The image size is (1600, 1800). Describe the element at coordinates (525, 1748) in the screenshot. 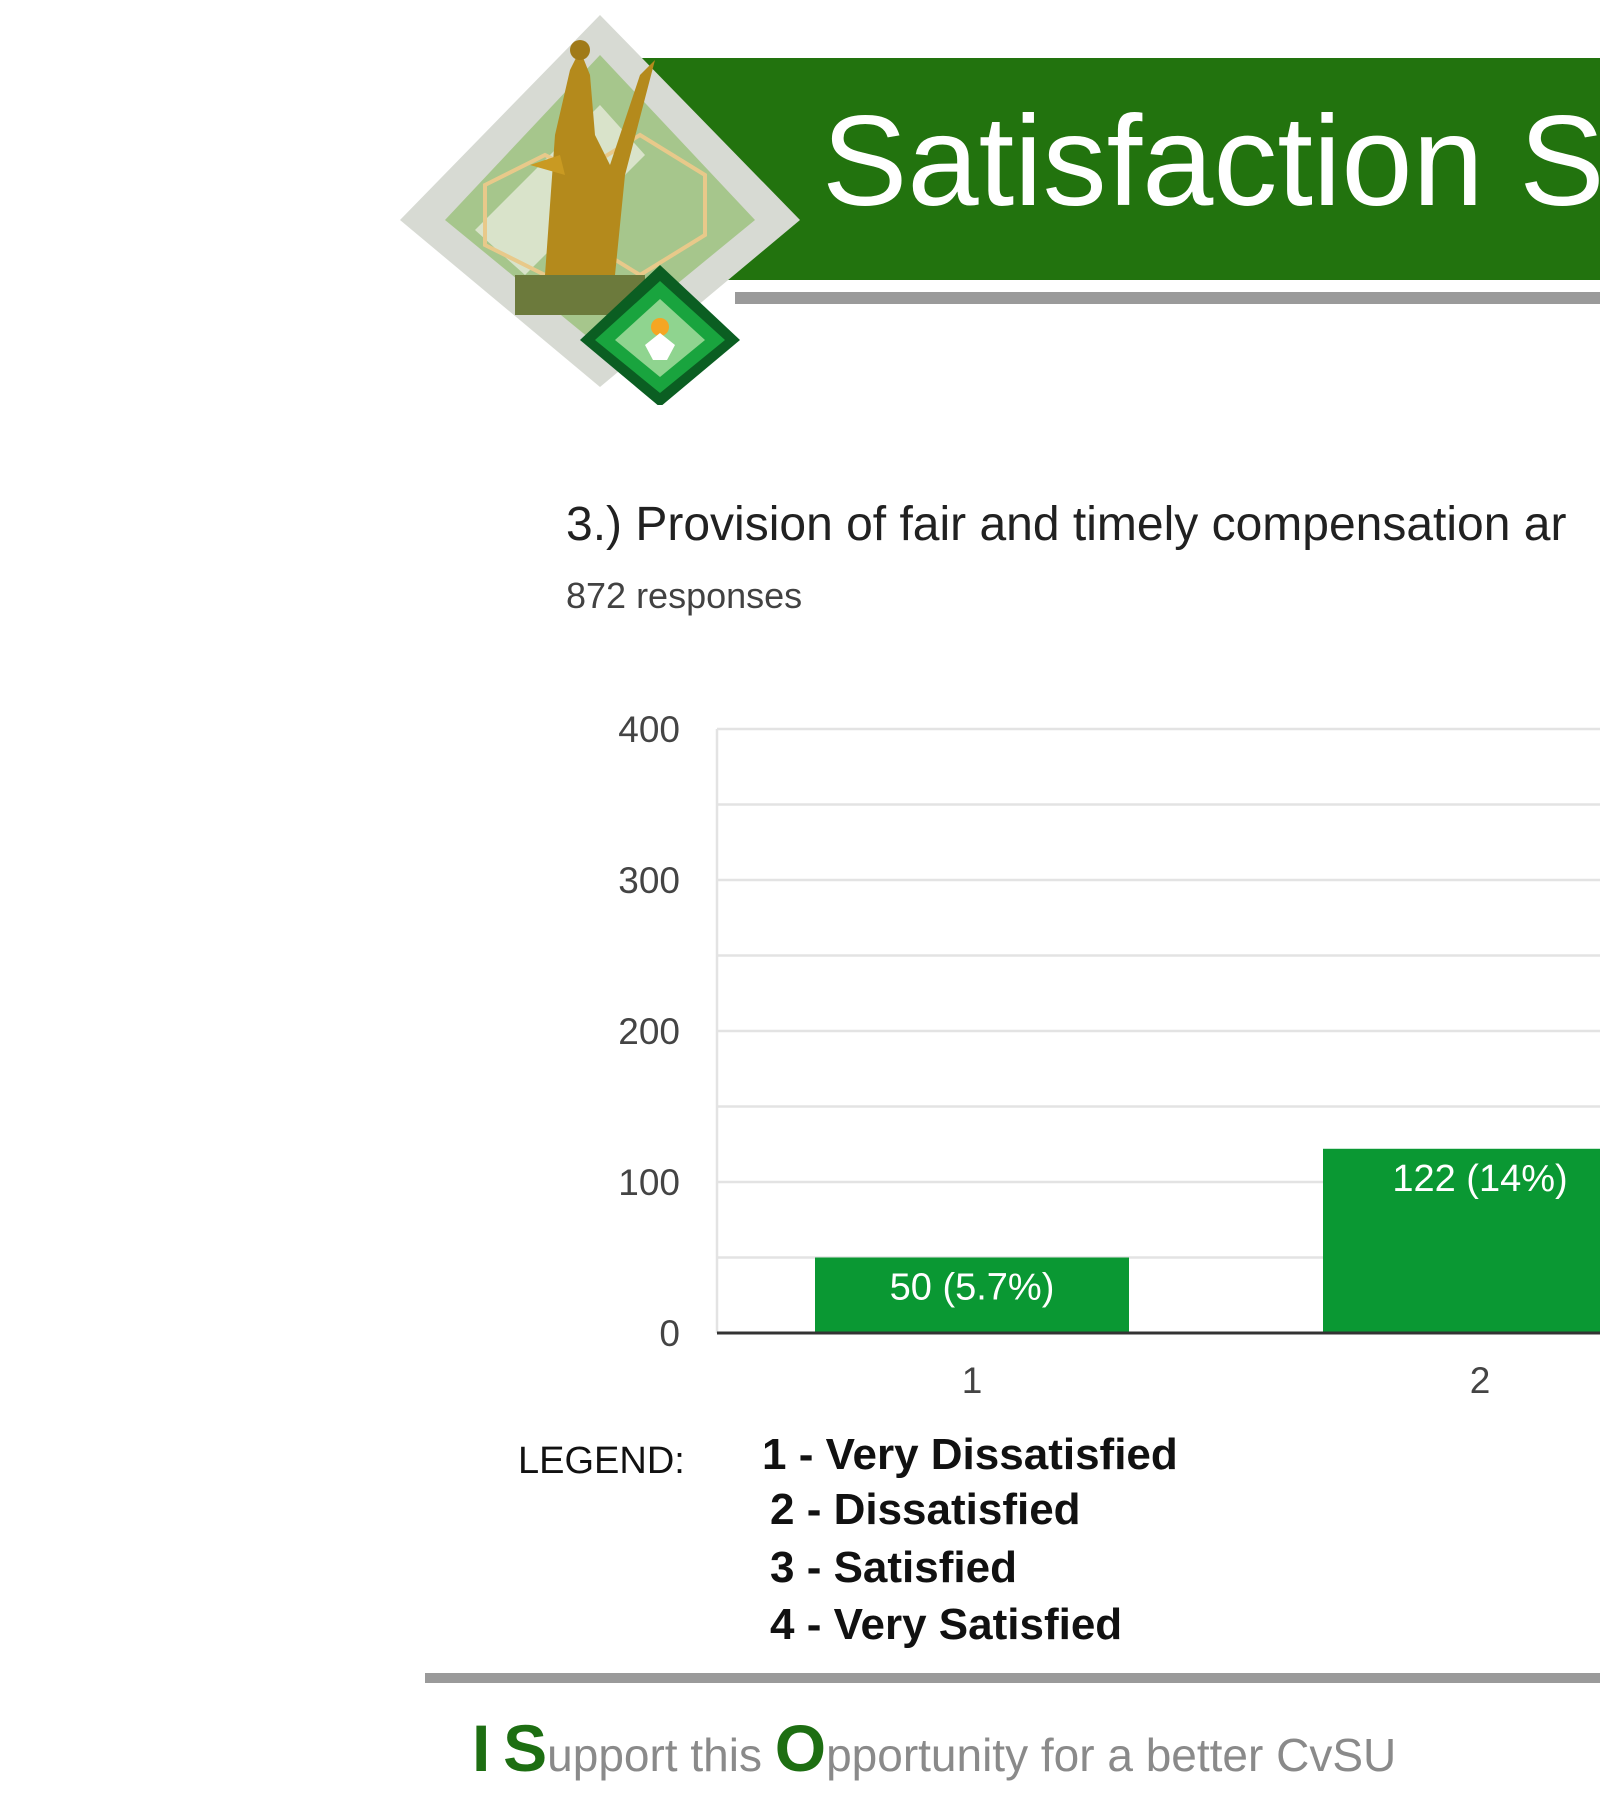

I see `slogan-letter-s: S` at that location.